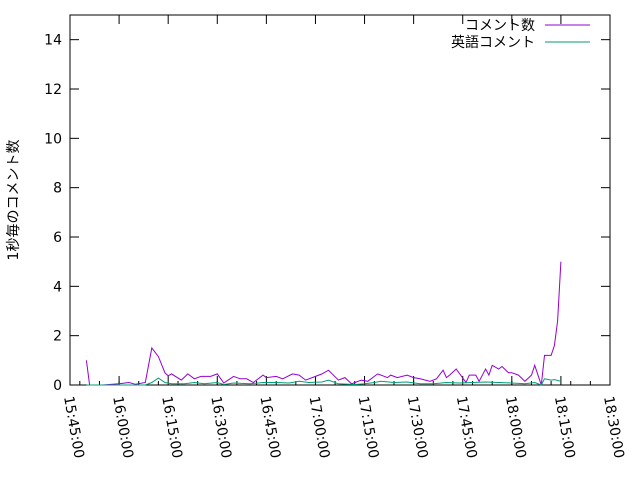 The height and width of the screenshot is (484, 640). Describe the element at coordinates (466, 427) in the screenshot. I see `x-tick-label: 17:45:00` at that location.